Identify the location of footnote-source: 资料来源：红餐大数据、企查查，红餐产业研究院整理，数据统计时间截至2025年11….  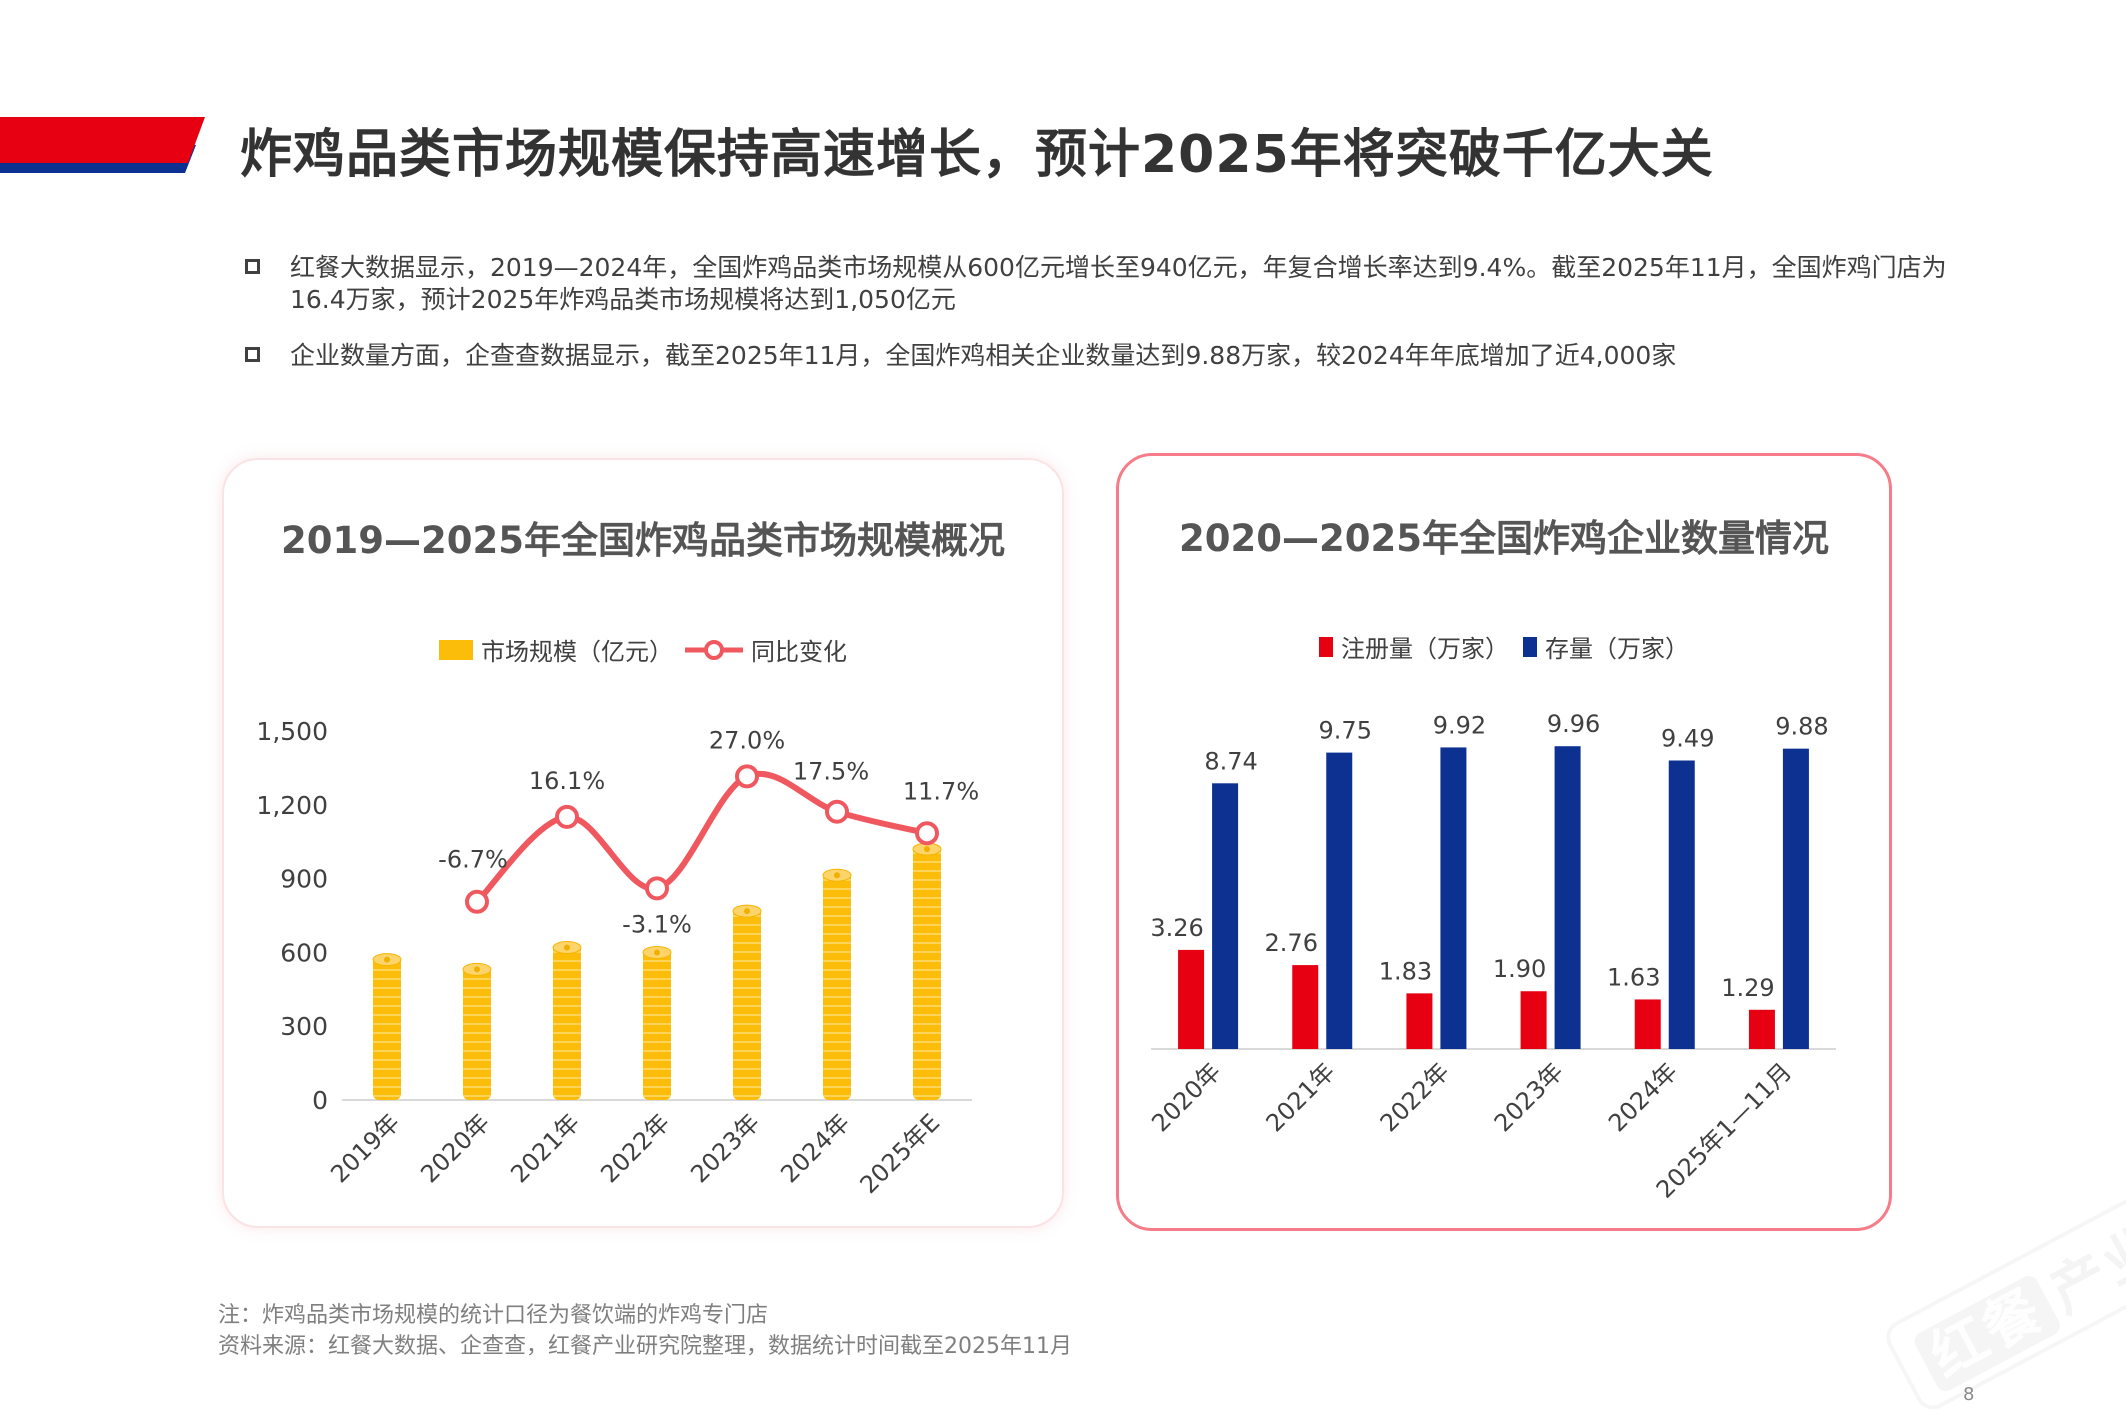
(645, 1346).